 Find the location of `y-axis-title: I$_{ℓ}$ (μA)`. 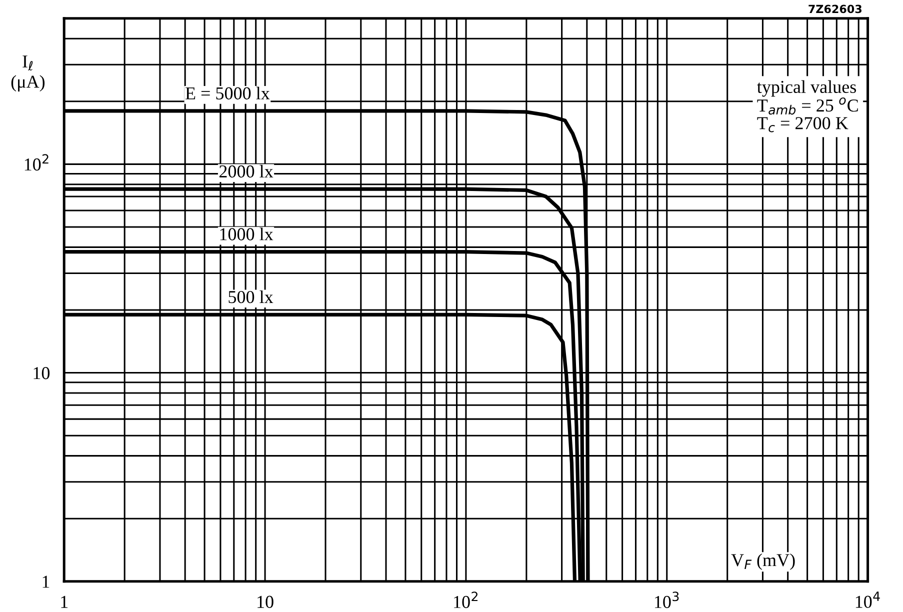

y-axis-title: I$_{ℓ}$ (μA) is located at coordinates (28, 74).